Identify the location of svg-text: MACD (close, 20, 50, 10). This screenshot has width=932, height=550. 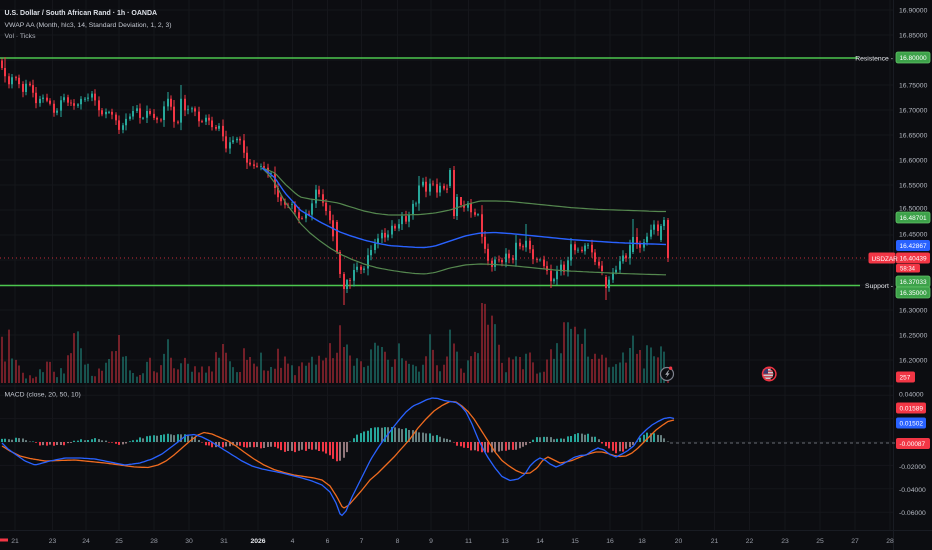
(43, 395).